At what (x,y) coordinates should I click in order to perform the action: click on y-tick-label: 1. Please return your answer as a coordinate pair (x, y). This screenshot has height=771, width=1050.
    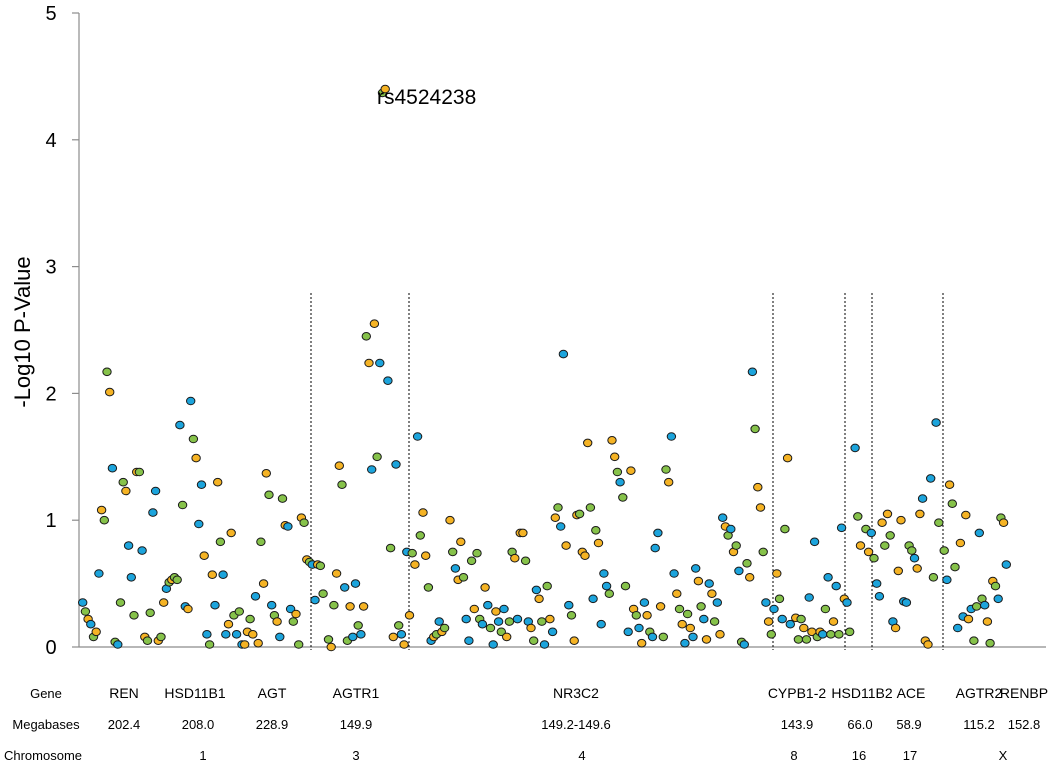
    Looking at the image, I should click on (50, 521).